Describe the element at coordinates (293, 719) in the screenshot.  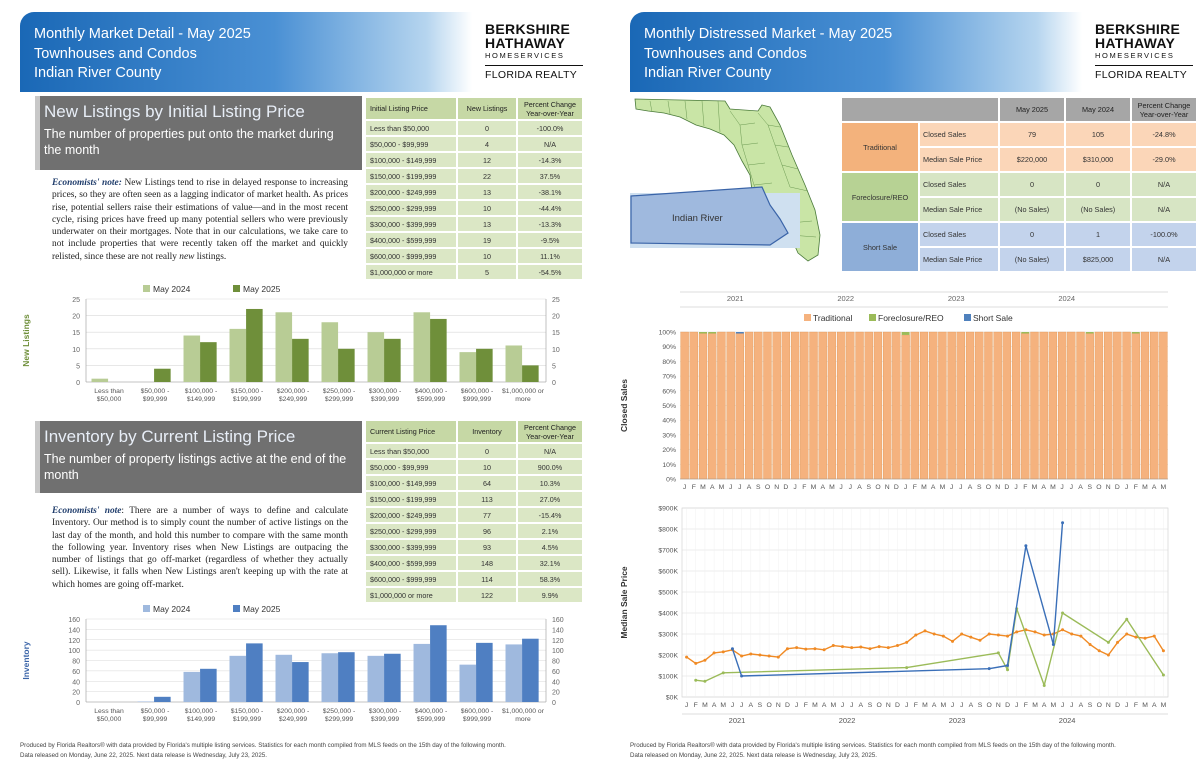
I see `x-tick-label-line2: $249,999` at that location.